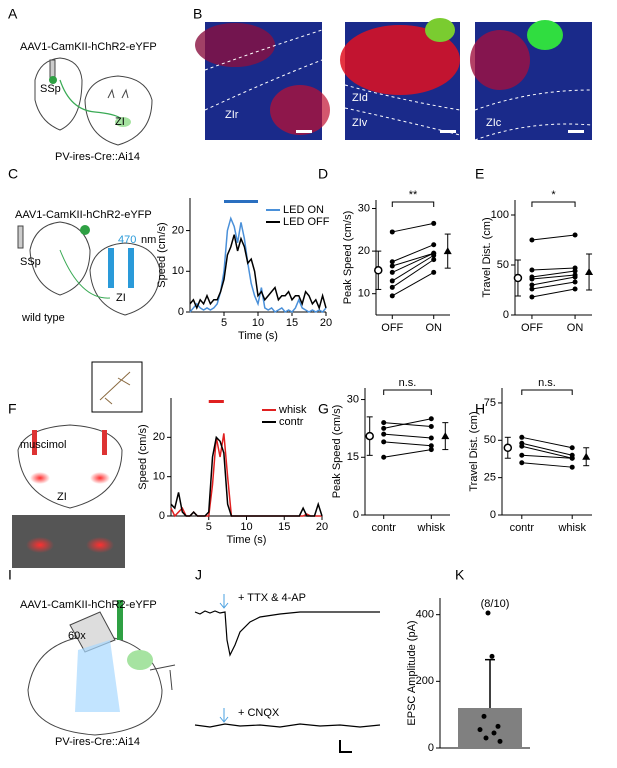 The image size is (617, 768). What do you see at coordinates (474, 451) in the screenshot?
I see `y-axis-label: Travel Dist. (cm)` at bounding box center [474, 451].